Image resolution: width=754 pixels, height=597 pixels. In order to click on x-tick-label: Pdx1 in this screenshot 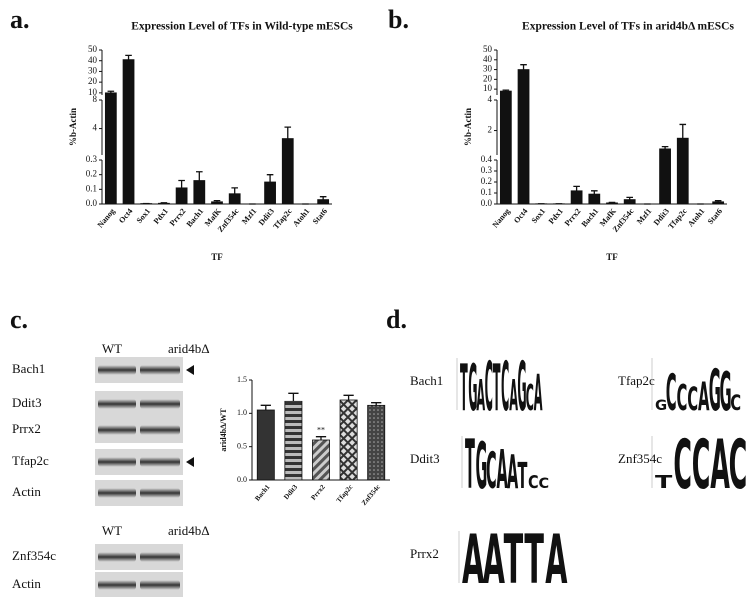, I will do `click(161, 216)`.